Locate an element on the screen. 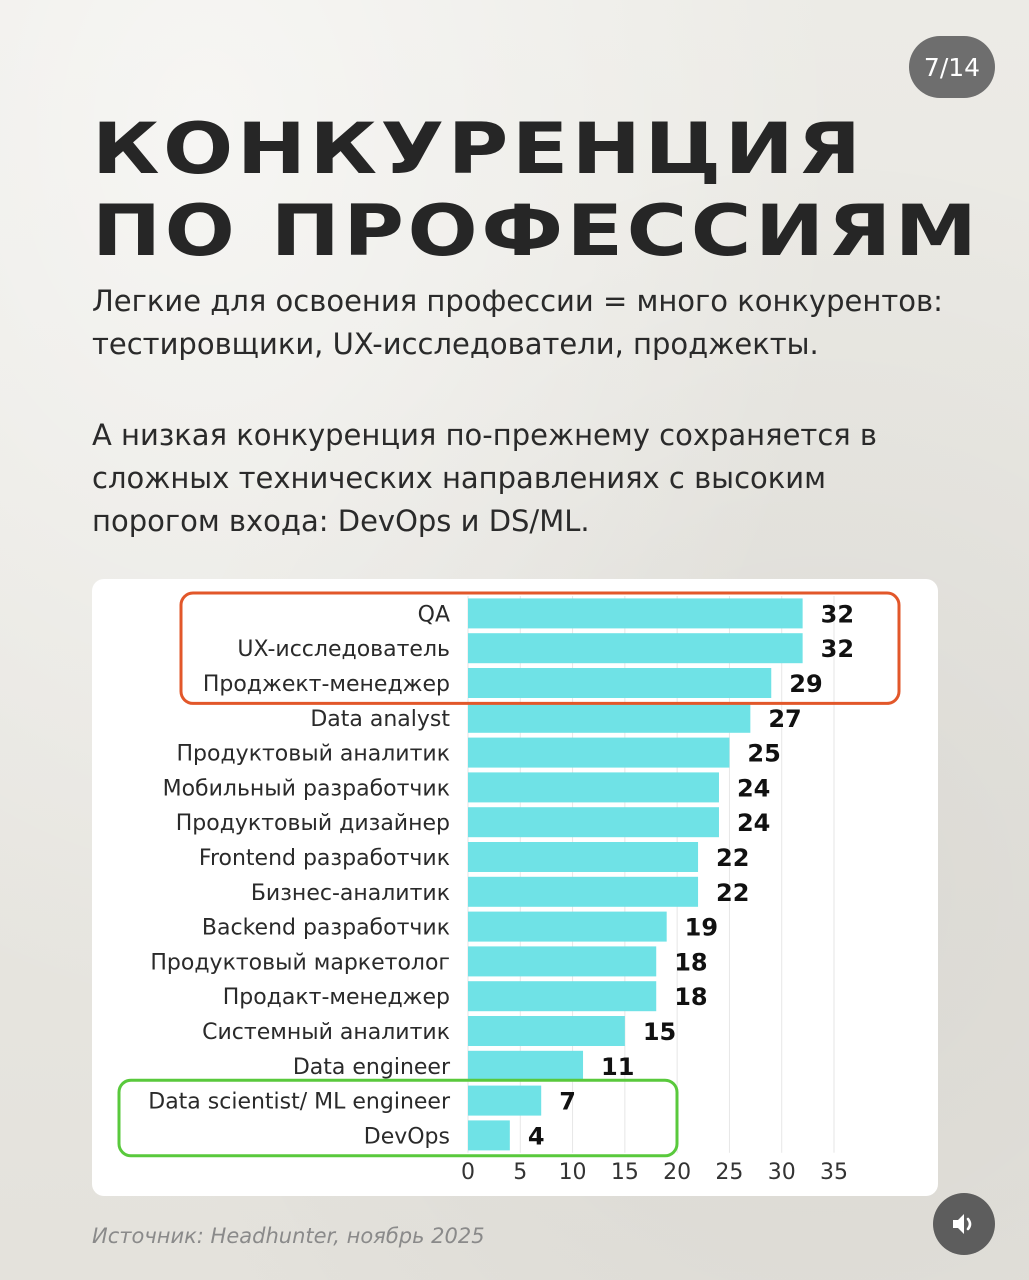 This screenshot has height=1280, width=1029. x-tick-label: 0 is located at coordinates (468, 1172).